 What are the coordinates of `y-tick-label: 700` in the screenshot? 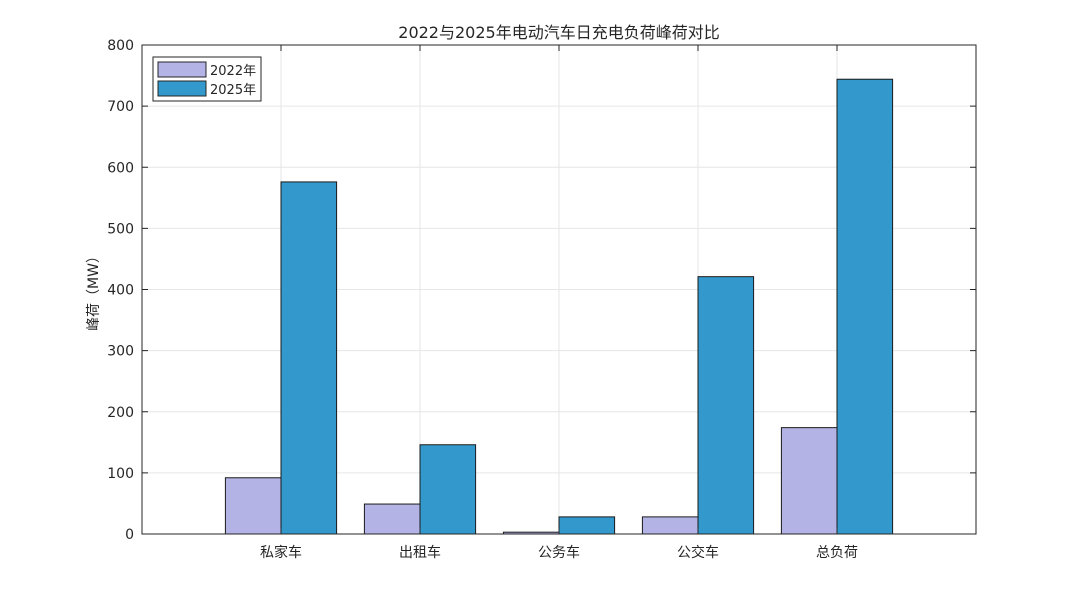 It's located at (120, 107).